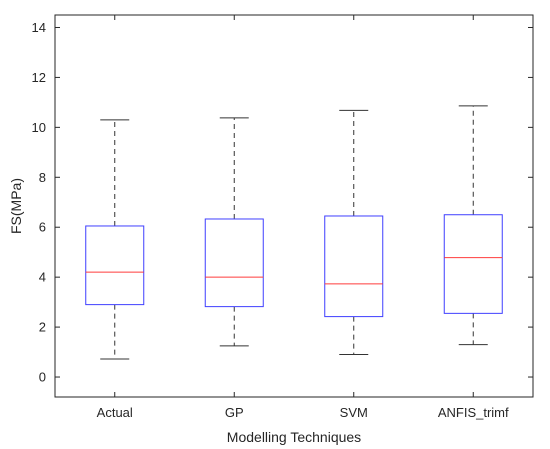  What do you see at coordinates (234, 412) in the screenshot?
I see `x-tick-label: GP` at bounding box center [234, 412].